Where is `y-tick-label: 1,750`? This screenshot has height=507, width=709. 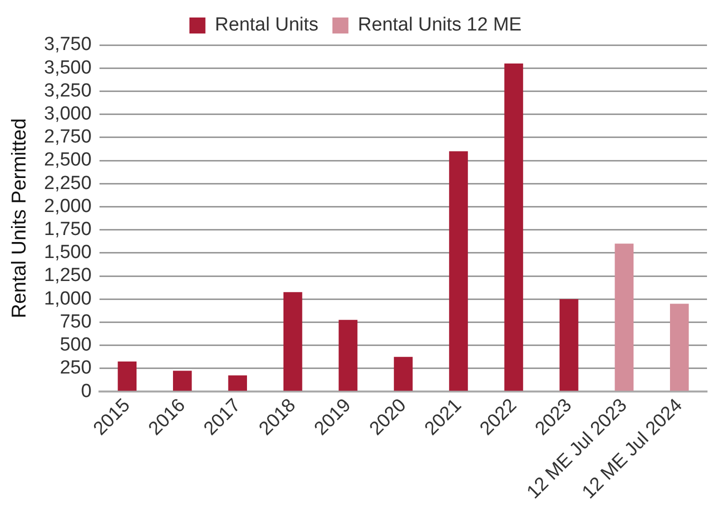 y-tick-label: 1,750 is located at coordinates (68, 229).